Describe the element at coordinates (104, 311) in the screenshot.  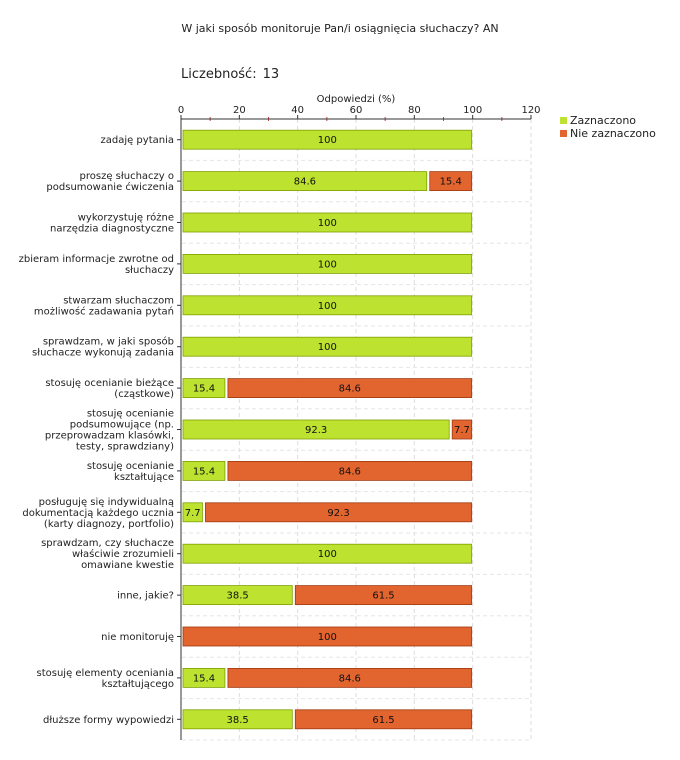
I see `category-label-4-1: możliwość zadawania pytań` at that location.